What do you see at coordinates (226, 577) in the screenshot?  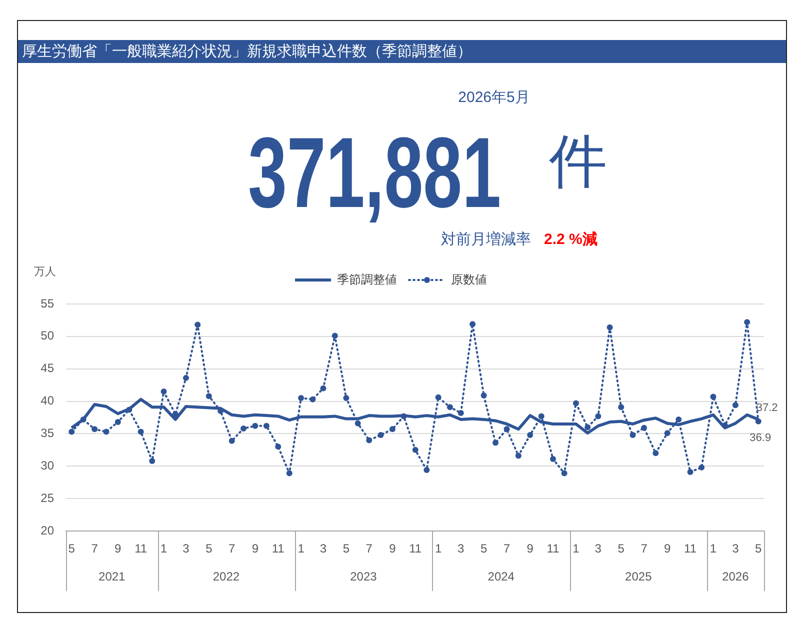 I see `x2-tick-label: 2022` at bounding box center [226, 577].